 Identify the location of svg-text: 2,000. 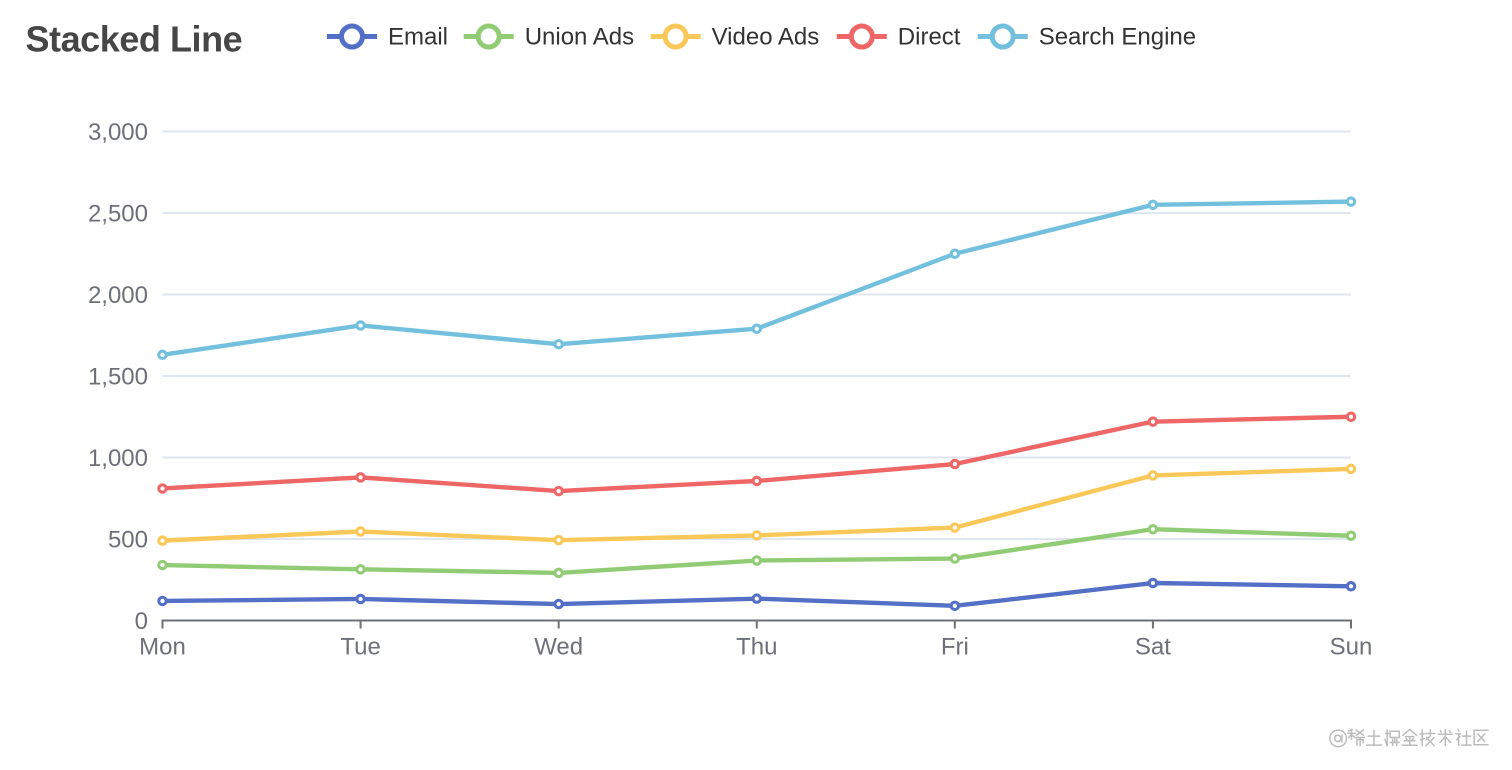
(118, 295).